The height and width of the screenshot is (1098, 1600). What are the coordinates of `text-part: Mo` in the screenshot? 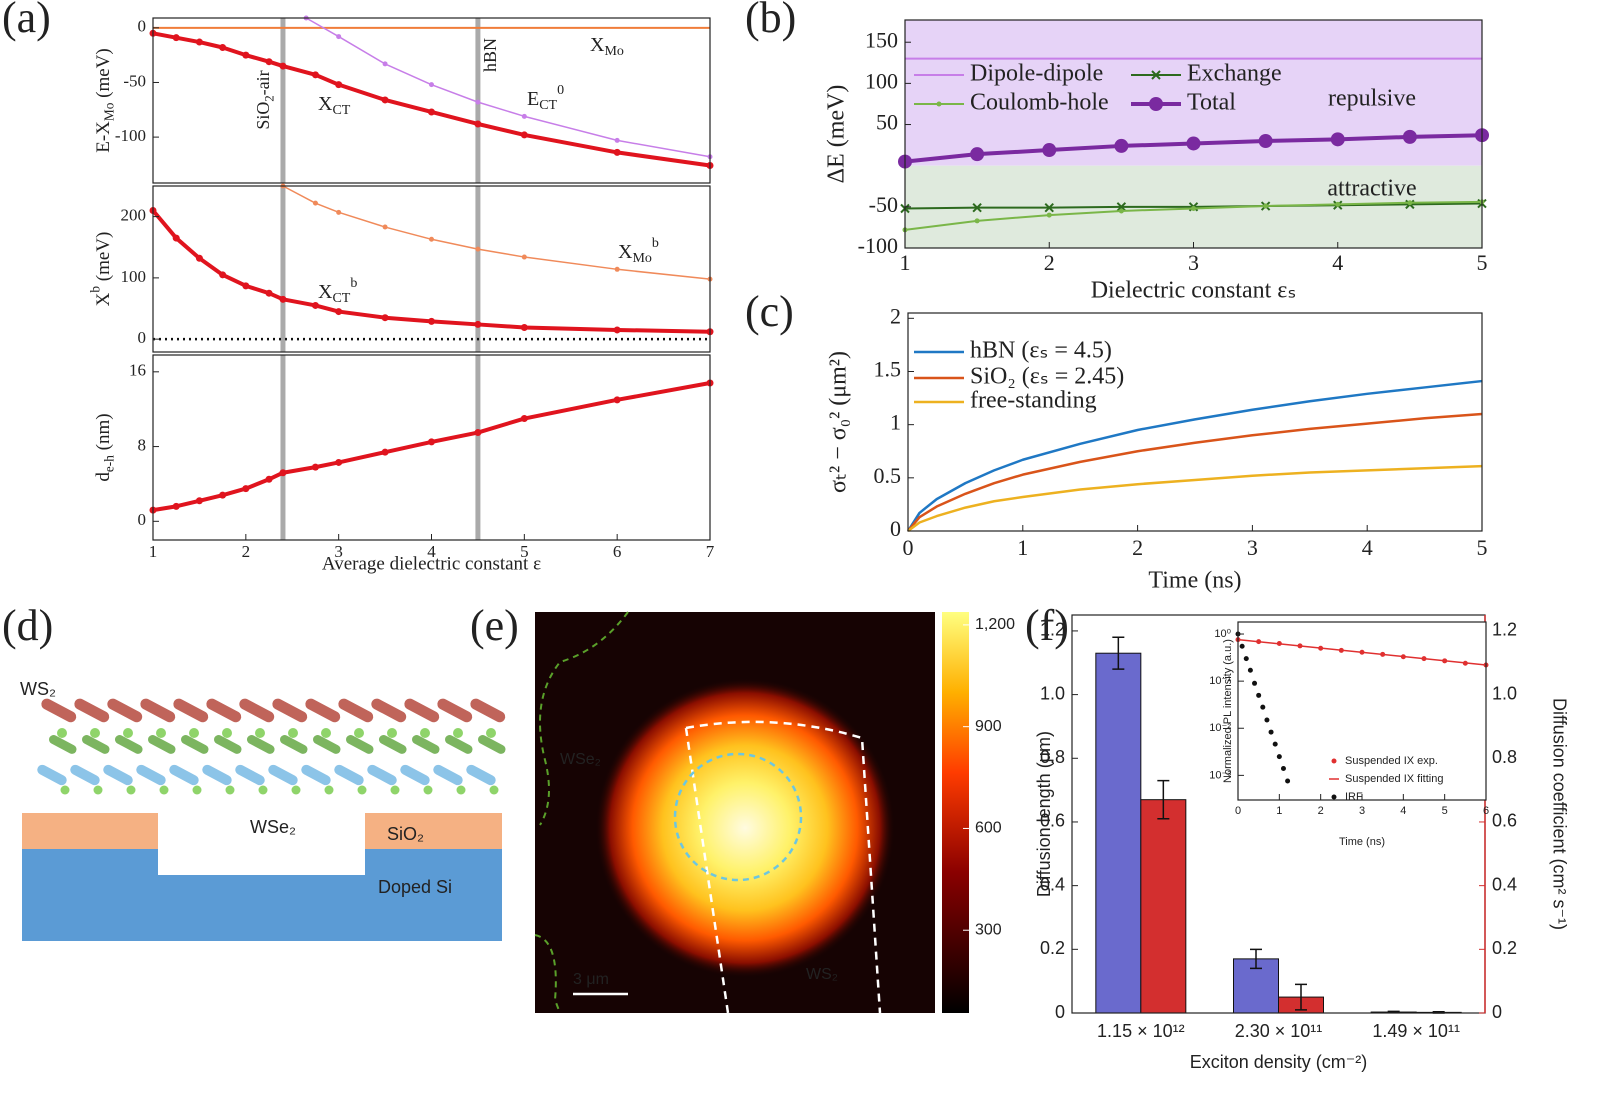 It's located at (613, 51).